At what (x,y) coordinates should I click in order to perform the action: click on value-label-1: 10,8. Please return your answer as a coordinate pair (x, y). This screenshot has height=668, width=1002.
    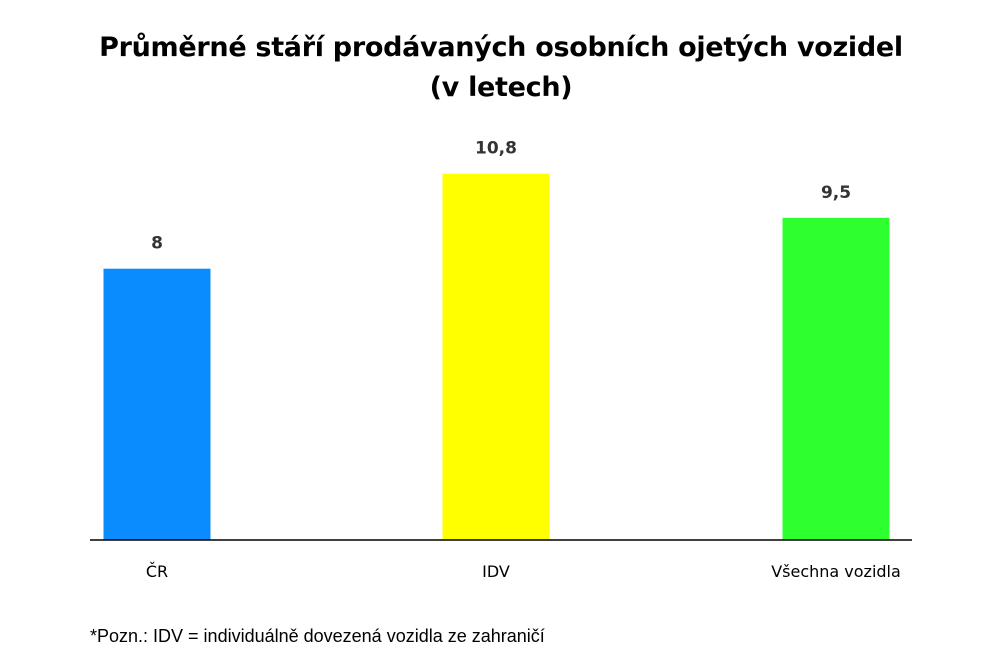
    Looking at the image, I should click on (496, 149).